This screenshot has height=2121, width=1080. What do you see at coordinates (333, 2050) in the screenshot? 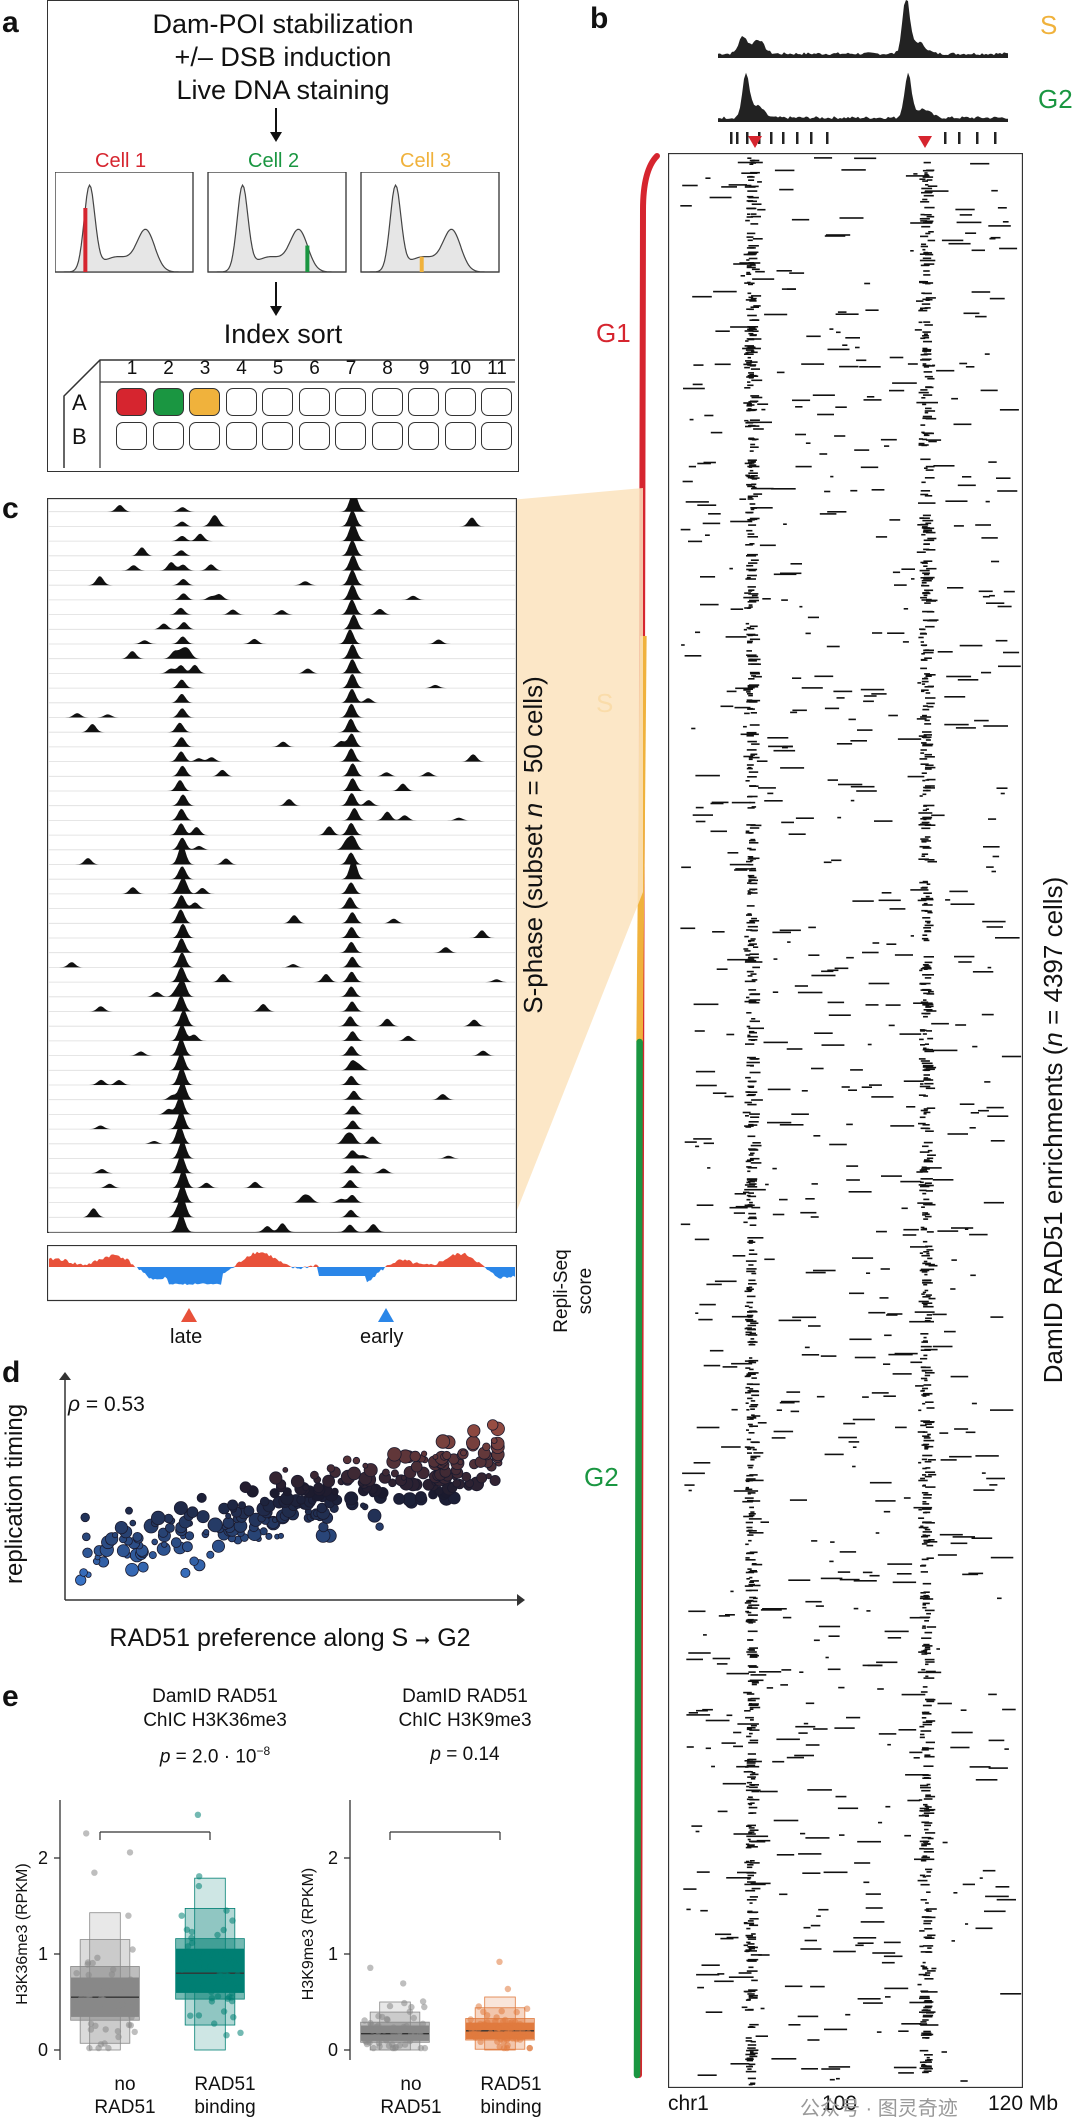
I see `e-y-tick-label: 0` at bounding box center [333, 2050].